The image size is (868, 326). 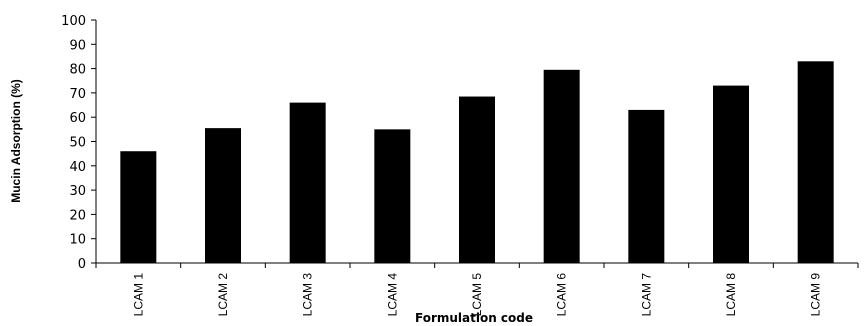 I want to click on x-tick-label: LCAM 2, so click(x=223, y=295).